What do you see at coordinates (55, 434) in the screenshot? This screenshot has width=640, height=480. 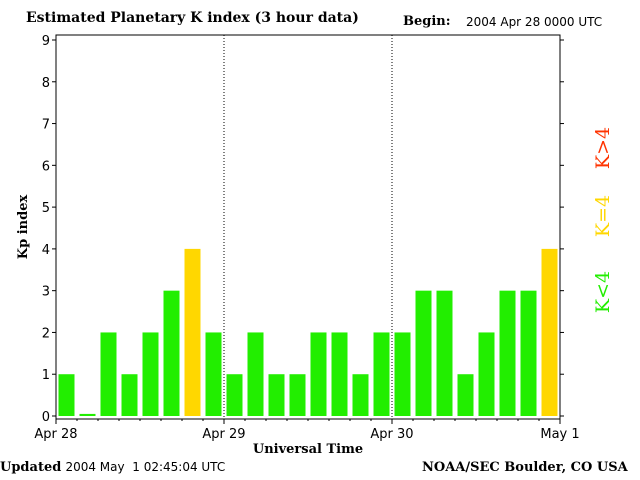 I see `x-tick-label: Apr 28` at bounding box center [55, 434].